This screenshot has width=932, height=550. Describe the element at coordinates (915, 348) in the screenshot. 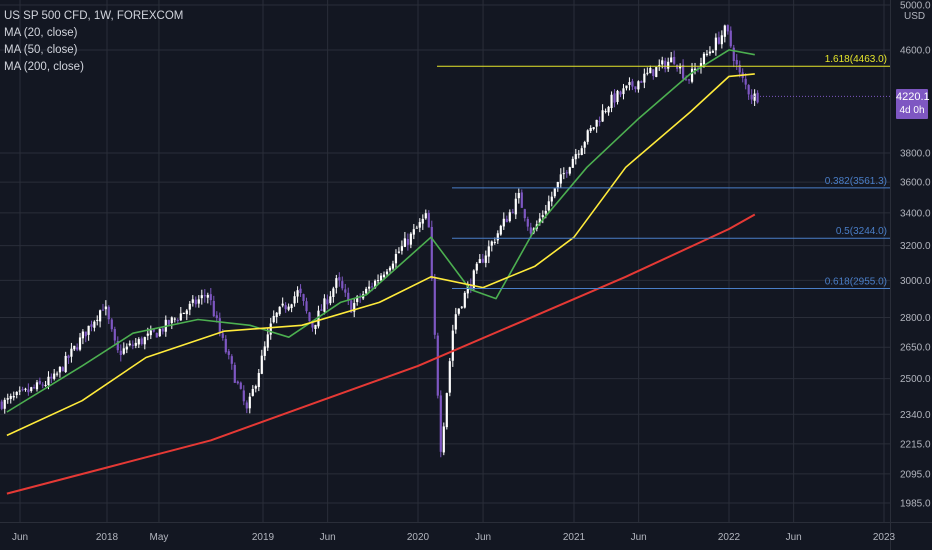

I see `price-tick-label: 2650.0` at that location.